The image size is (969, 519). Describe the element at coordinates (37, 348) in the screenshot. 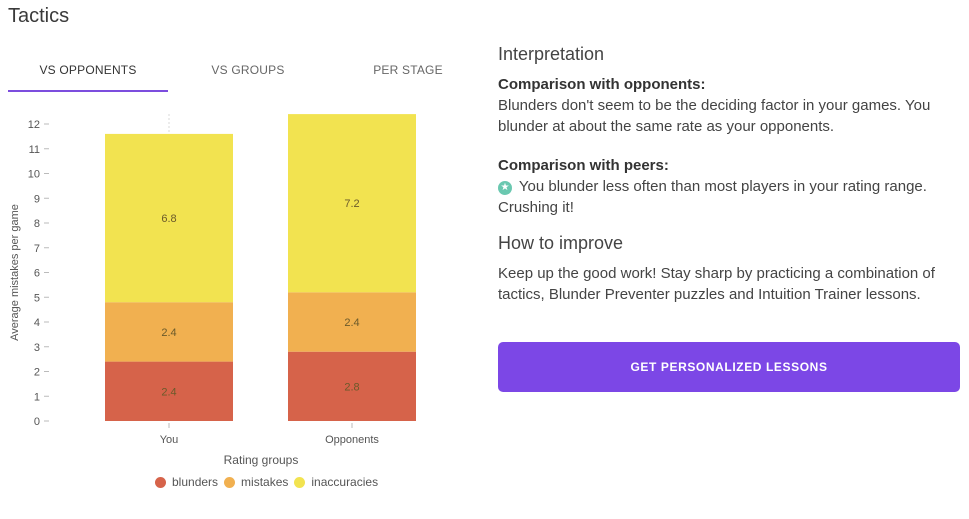

I see `y-tick-label: 3` at that location.